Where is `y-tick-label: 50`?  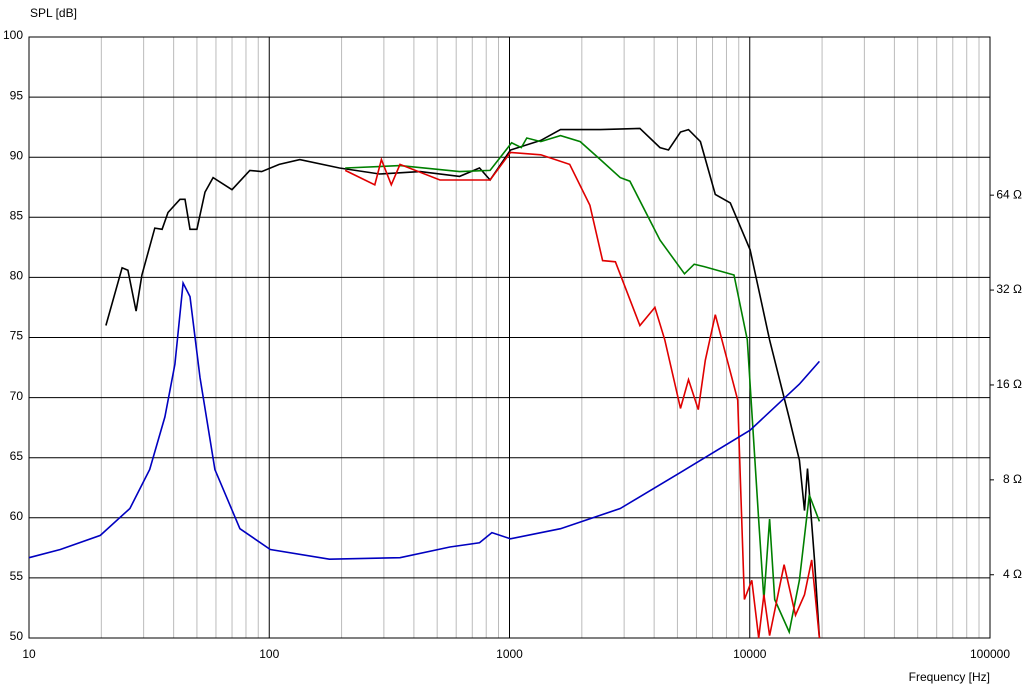
y-tick-label: 50 is located at coordinates (17, 636).